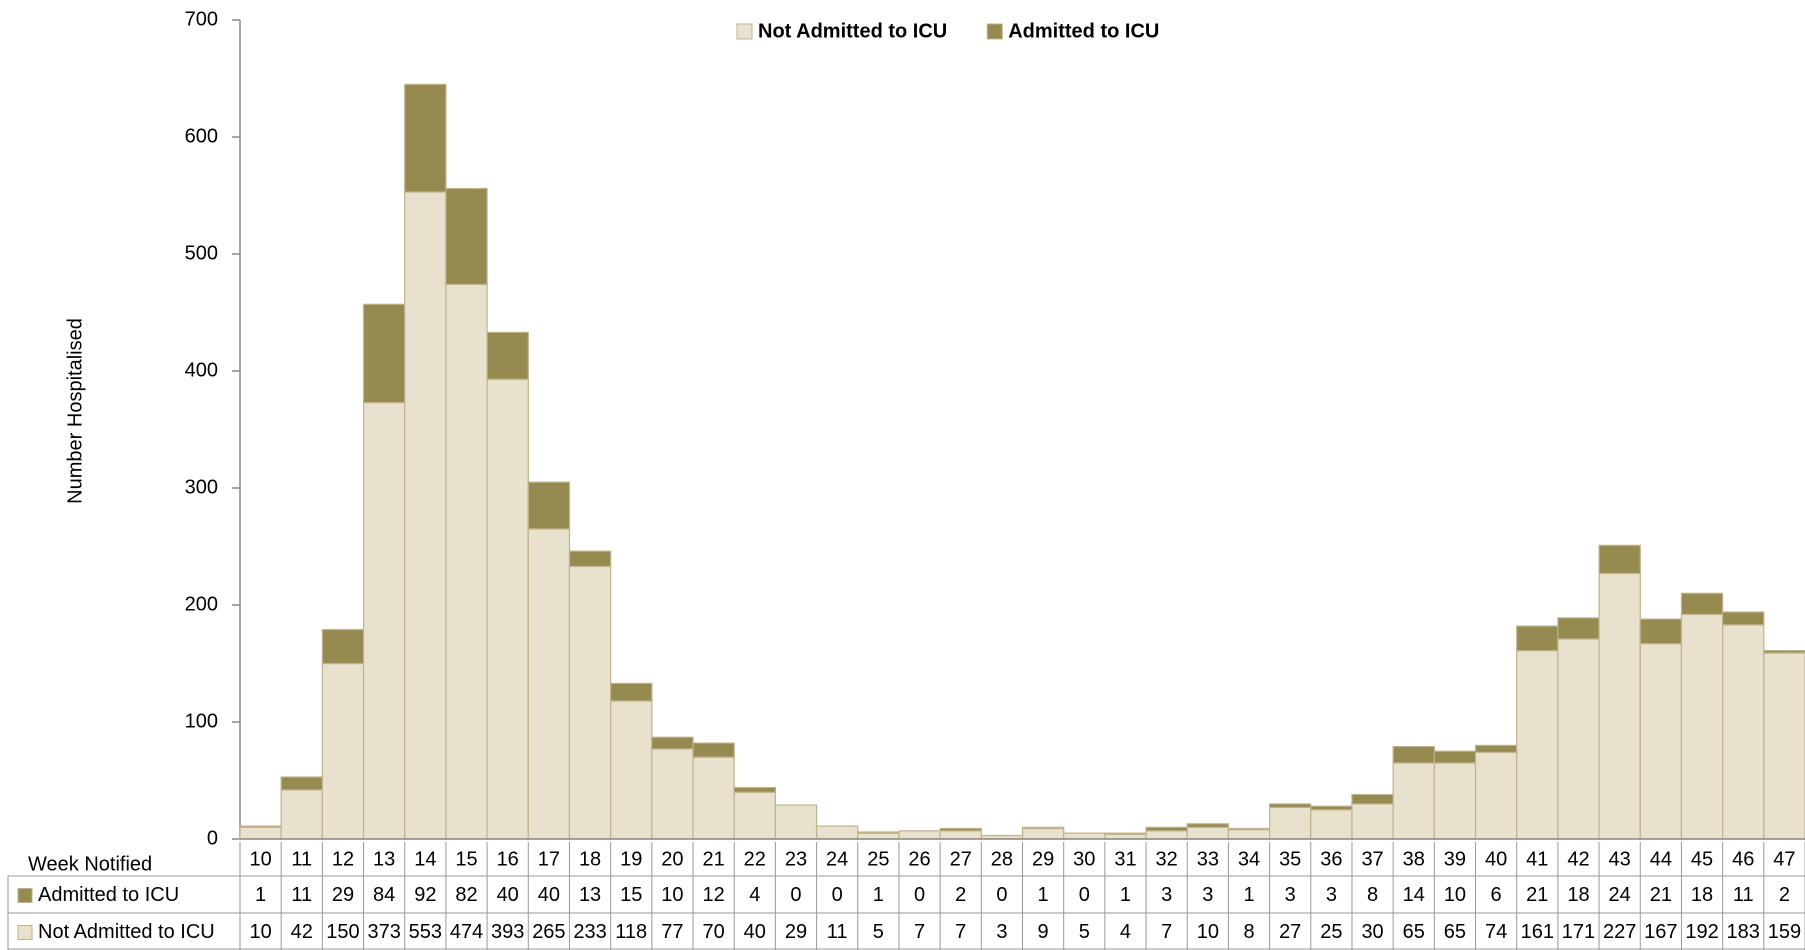  What do you see at coordinates (201, 721) in the screenshot?
I see `y-tick-label: 100` at bounding box center [201, 721].